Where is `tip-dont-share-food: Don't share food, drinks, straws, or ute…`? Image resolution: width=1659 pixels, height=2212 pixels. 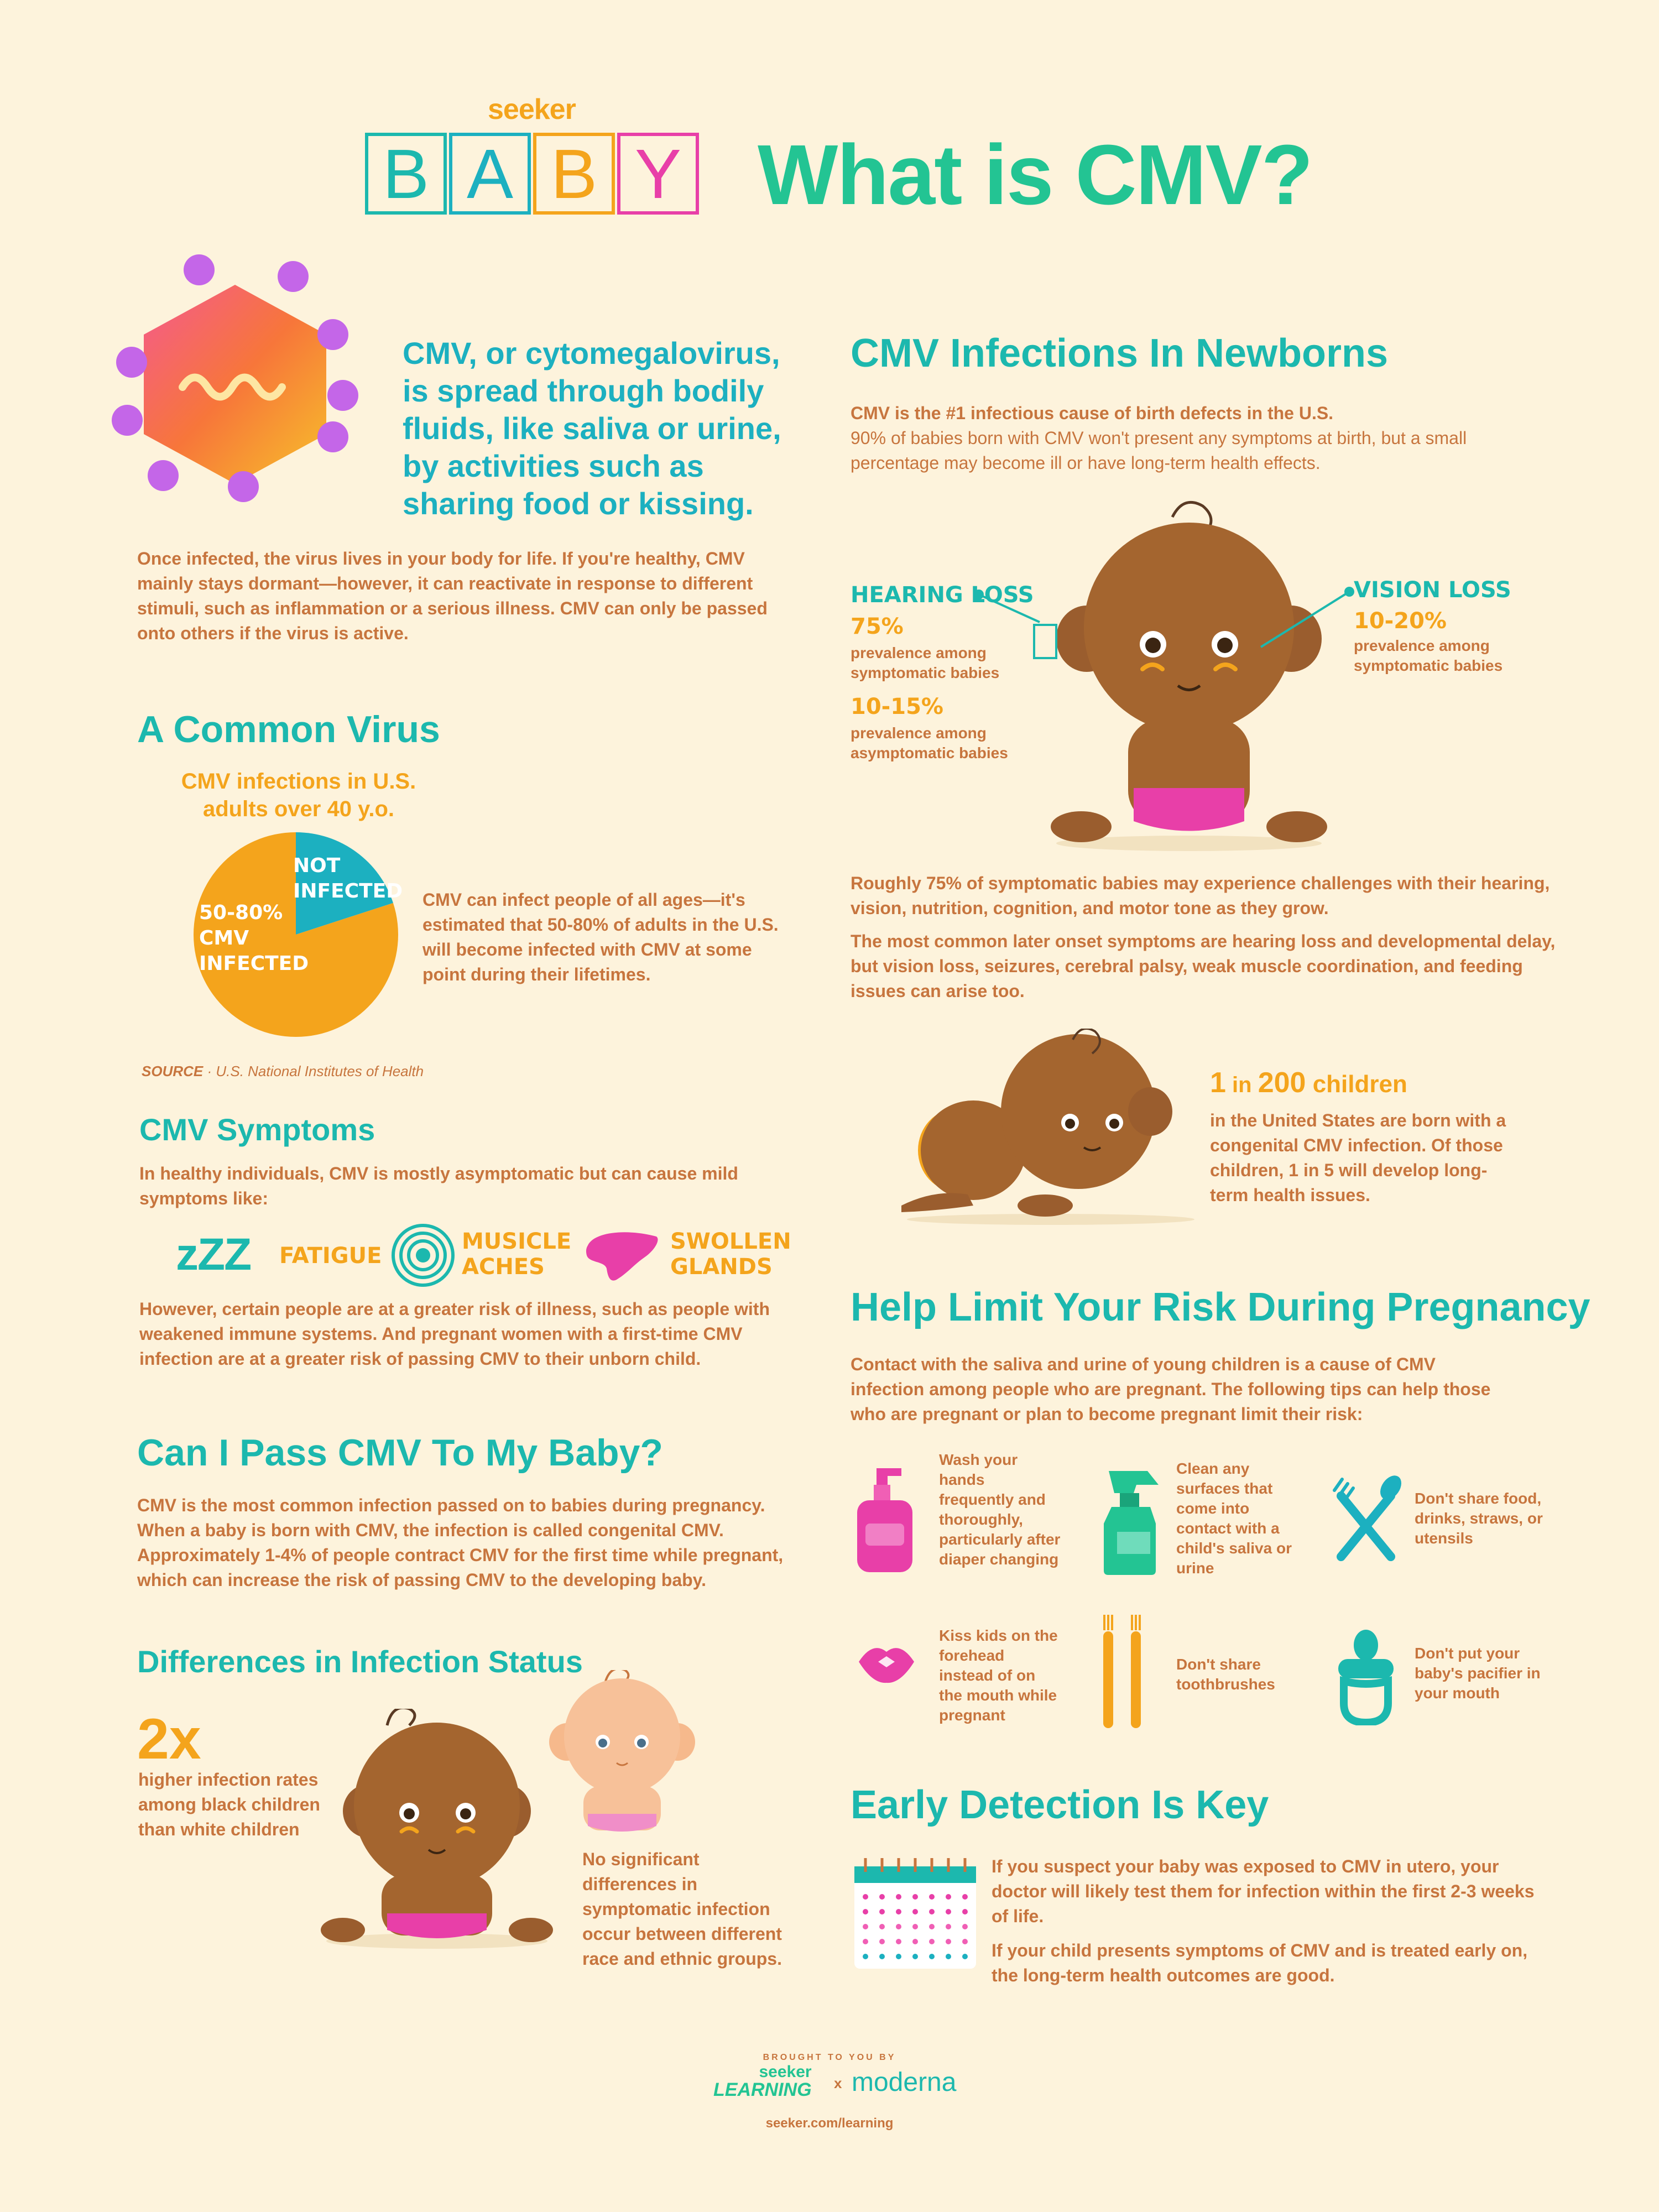
tip-dont-share-food: Don't share food, drinks, straws, or ute… is located at coordinates (1479, 1519).